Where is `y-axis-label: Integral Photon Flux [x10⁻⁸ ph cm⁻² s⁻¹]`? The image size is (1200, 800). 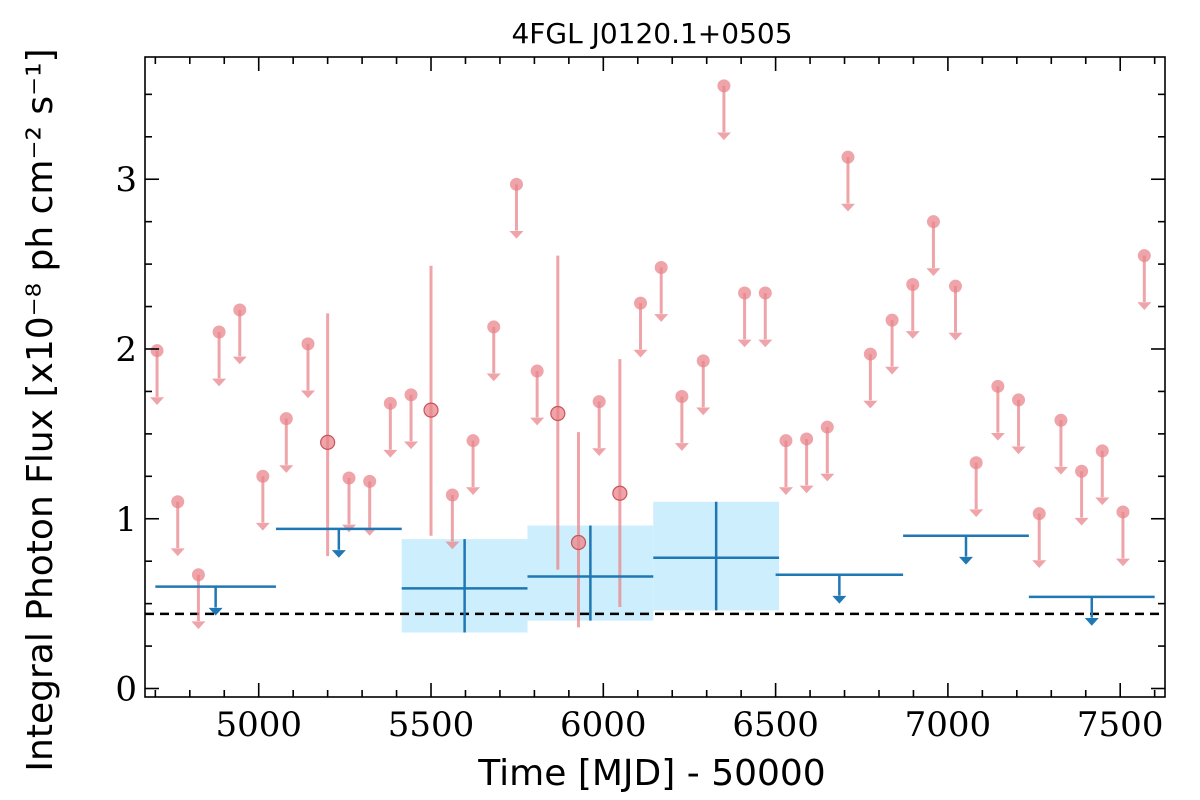
y-axis-label: Integral Photon Flux [x10⁻⁸ ph cm⁻² s⁻¹] is located at coordinates (40, 409).